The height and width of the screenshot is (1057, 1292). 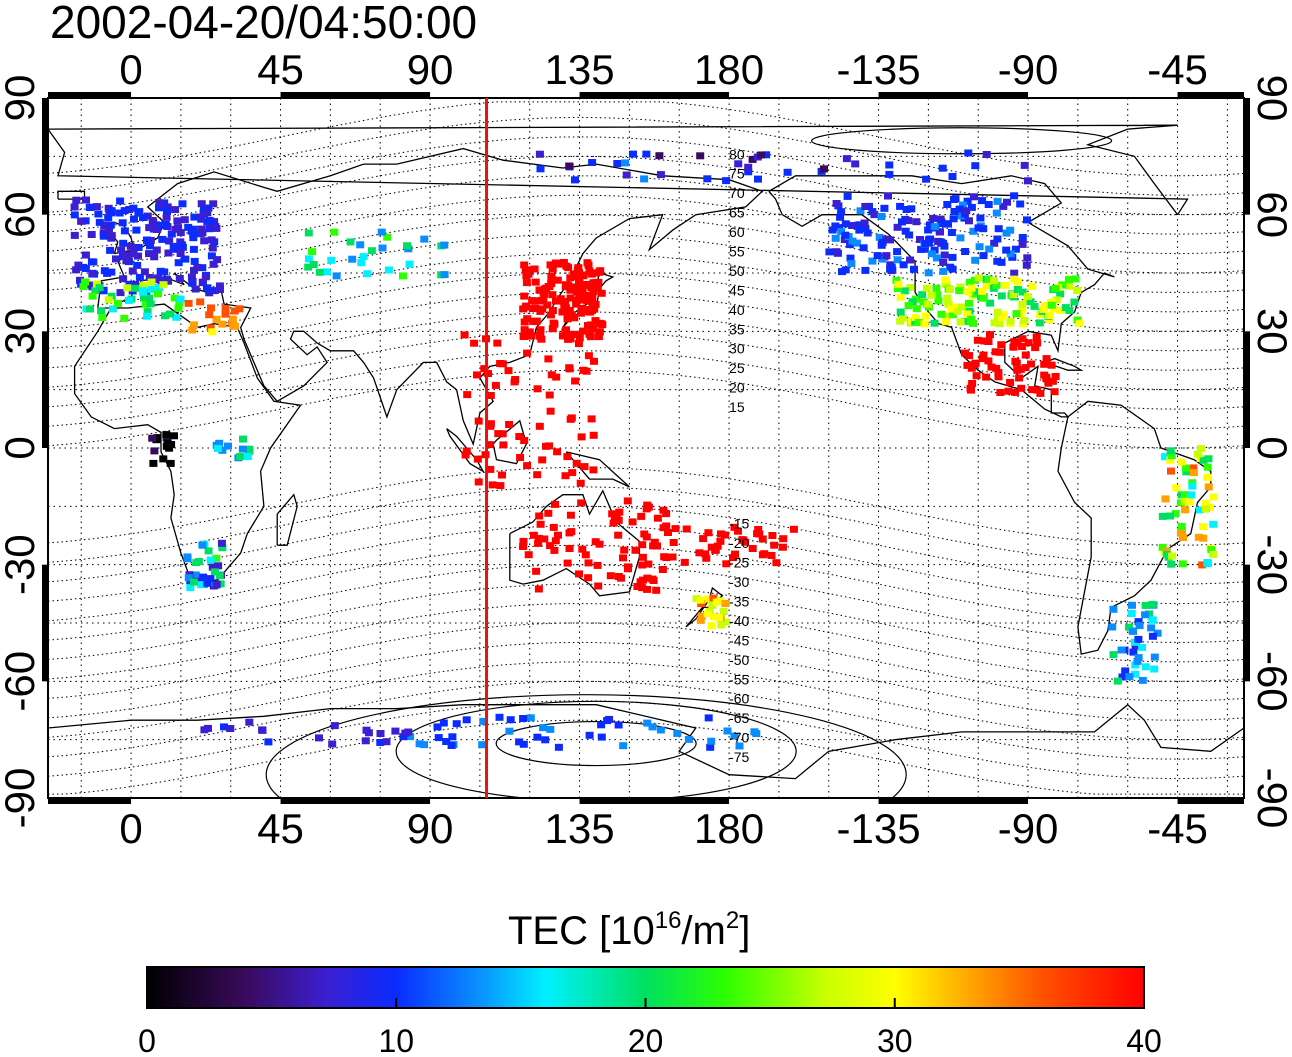 What do you see at coordinates (1028, 69) in the screenshot?
I see `top-longitude-tick-label: -90` at bounding box center [1028, 69].